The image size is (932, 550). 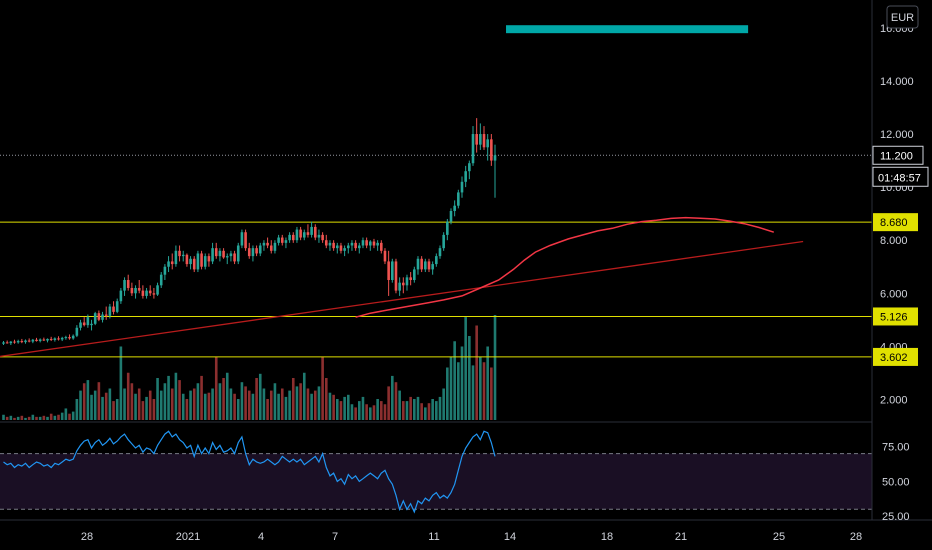 I want to click on rsi-line, so click(x=249, y=472).